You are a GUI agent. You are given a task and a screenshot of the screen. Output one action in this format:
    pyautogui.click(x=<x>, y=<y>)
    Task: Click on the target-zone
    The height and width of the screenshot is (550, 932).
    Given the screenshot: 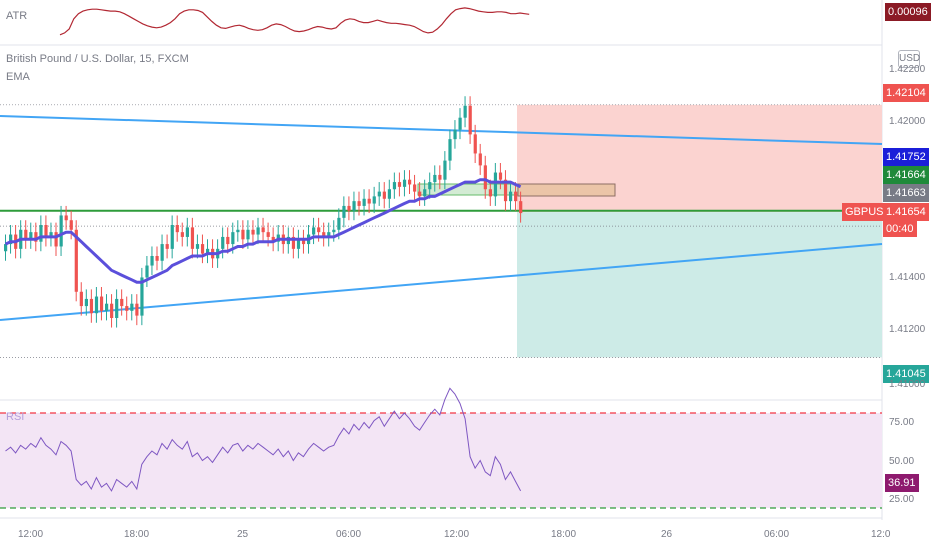 What is the action you would take?
    pyautogui.click(x=699, y=158)
    